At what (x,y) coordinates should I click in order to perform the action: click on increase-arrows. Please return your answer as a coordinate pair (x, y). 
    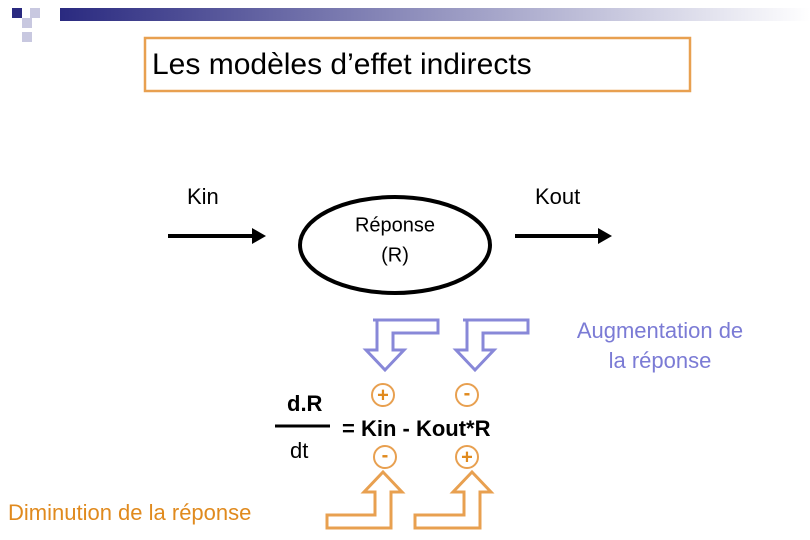
    Looking at the image, I should click on (446, 345).